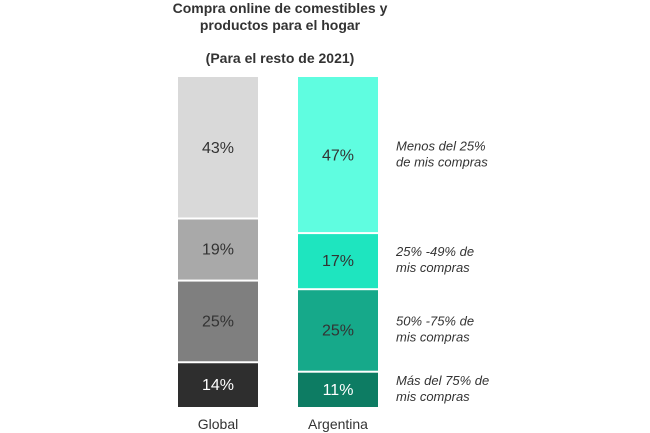  I want to click on data-label-argentina-2: 17%, so click(338, 261).